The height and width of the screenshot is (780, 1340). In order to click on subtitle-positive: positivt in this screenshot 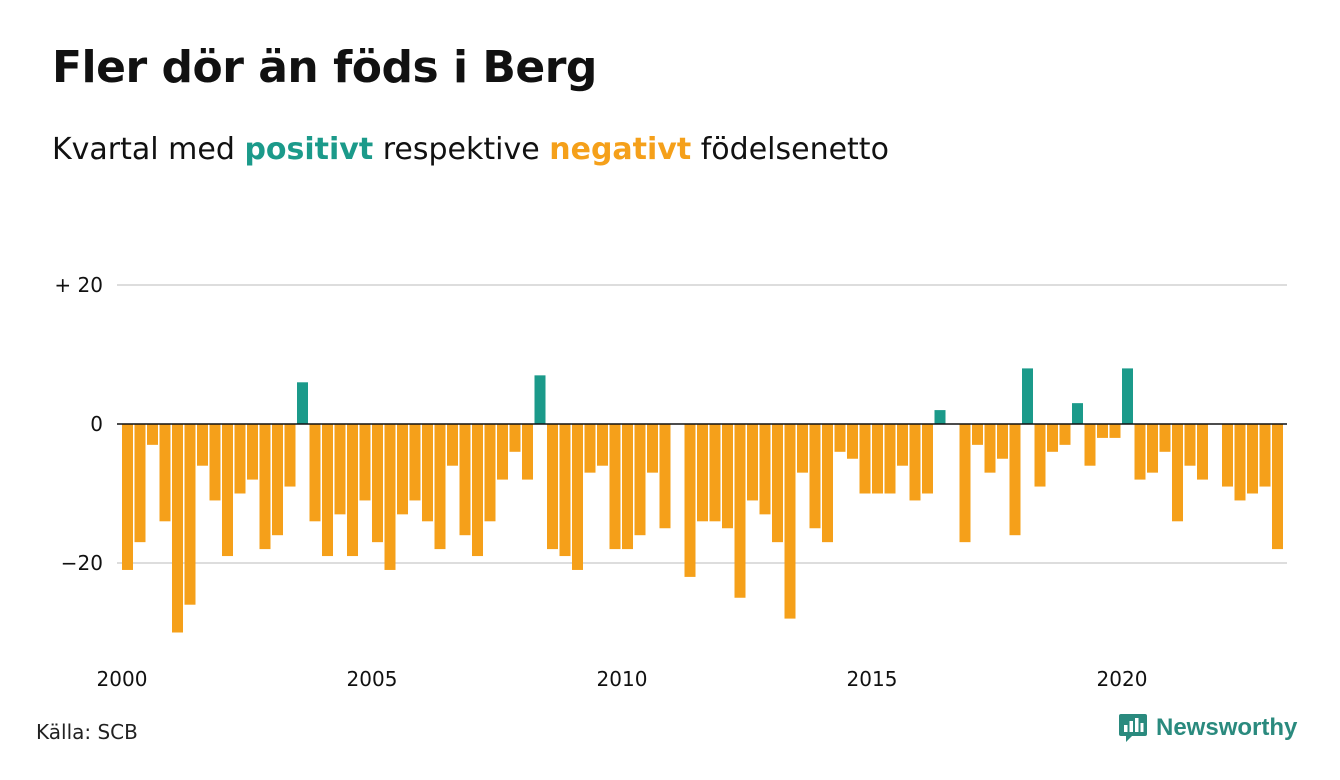, I will do `click(309, 149)`.